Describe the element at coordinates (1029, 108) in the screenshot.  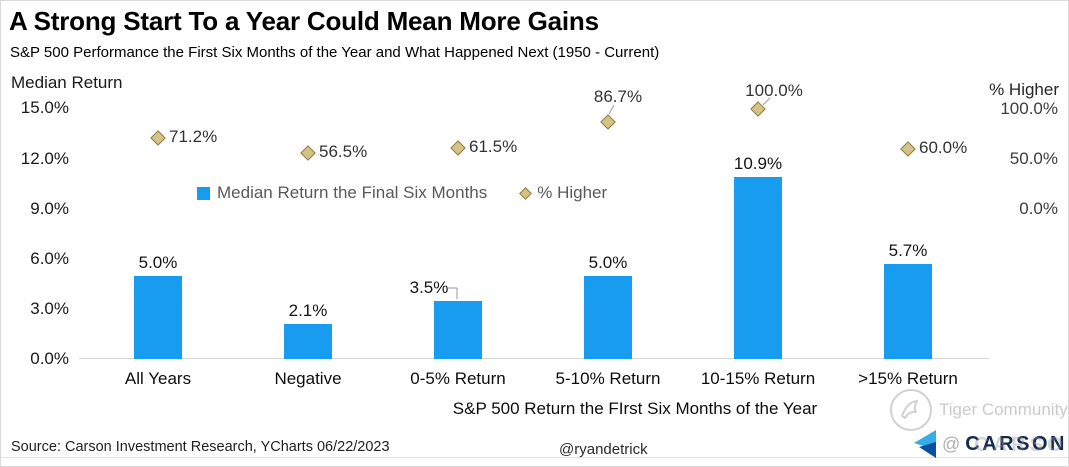
I see `right-axis-tick: 100.0%` at that location.